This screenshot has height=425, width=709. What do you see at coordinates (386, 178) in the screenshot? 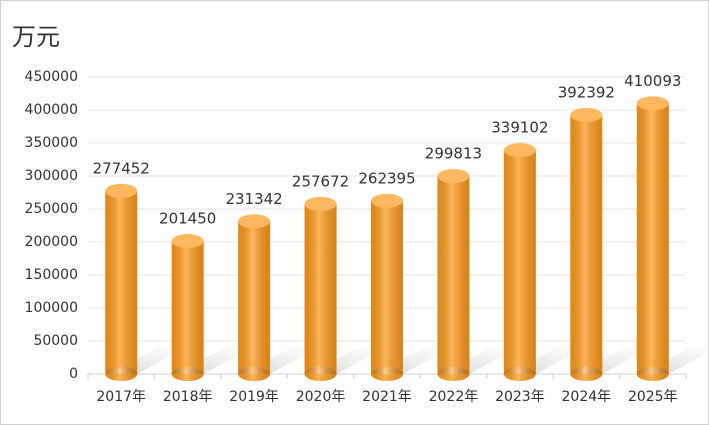
I see `value-label: 262395` at bounding box center [386, 178].